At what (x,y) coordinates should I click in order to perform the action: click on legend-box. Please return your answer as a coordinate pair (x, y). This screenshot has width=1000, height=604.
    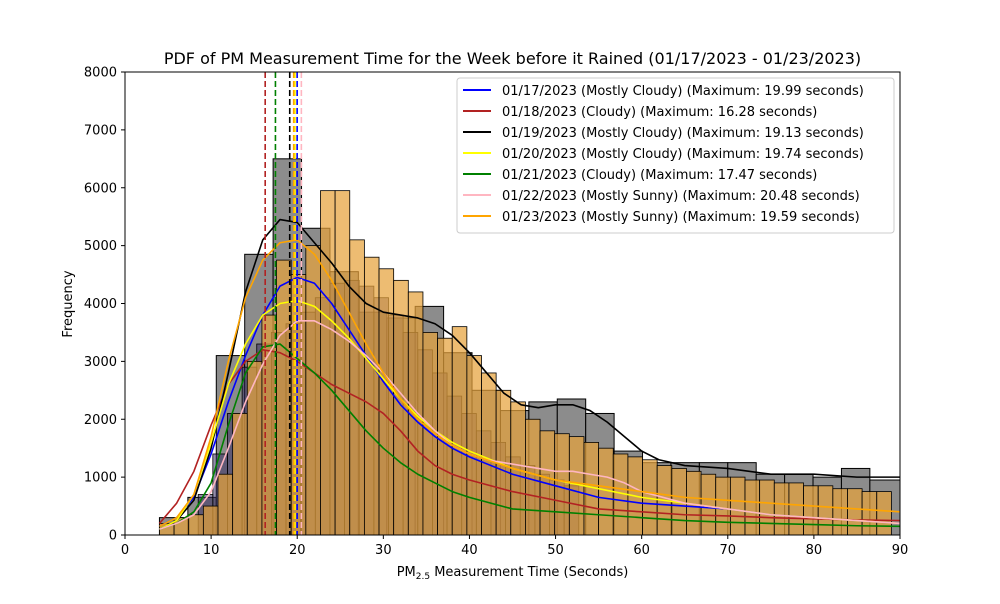
    Looking at the image, I should click on (675, 155).